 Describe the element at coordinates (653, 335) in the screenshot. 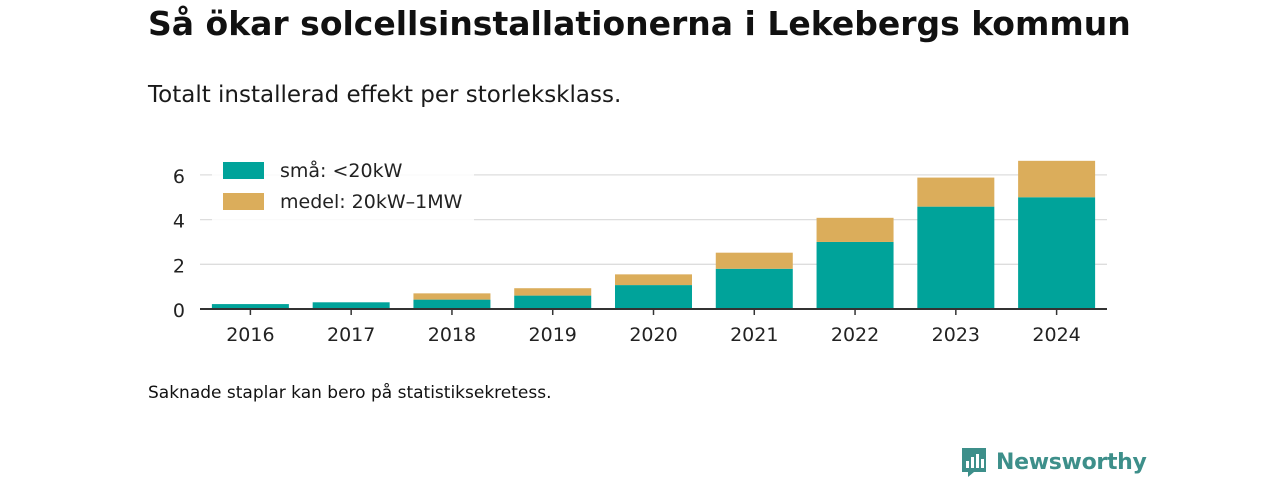

I see `x-tick-label-2020: 2020` at that location.